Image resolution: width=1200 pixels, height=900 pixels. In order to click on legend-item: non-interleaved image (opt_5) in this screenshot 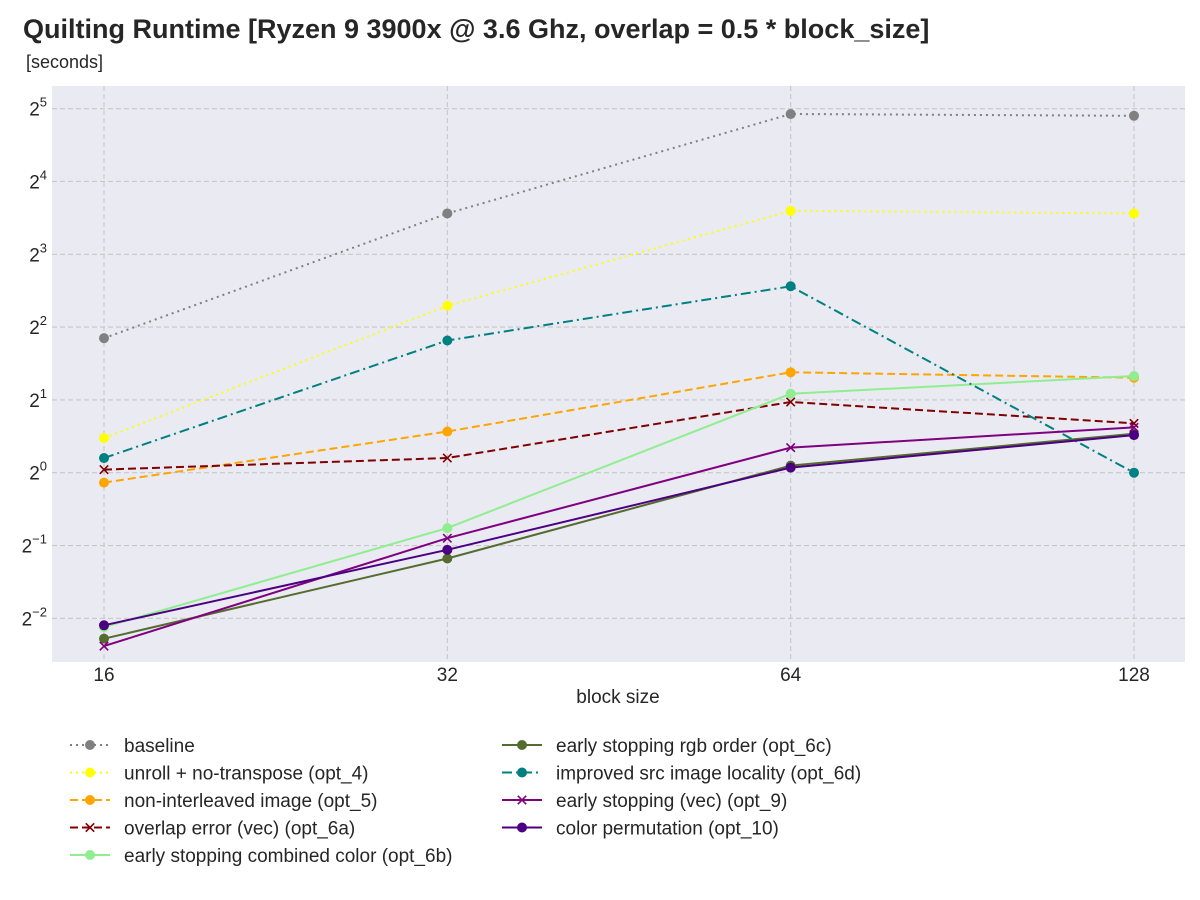, I will do `click(224, 801)`.